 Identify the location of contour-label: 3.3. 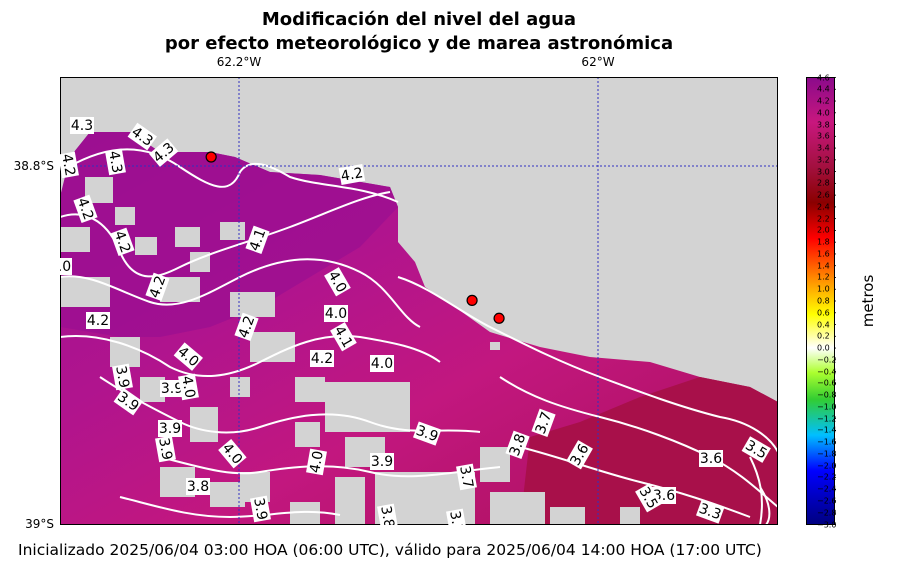
(456, 516).